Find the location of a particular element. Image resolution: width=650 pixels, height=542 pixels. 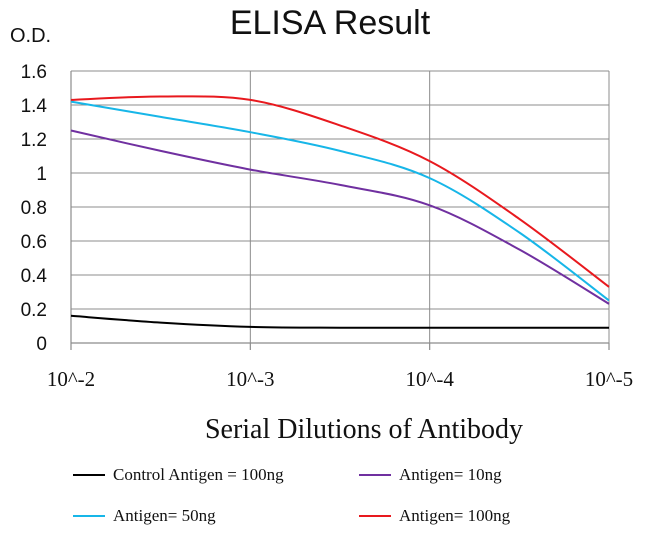

y-tick-label: 0.6 is located at coordinates (34, 242).